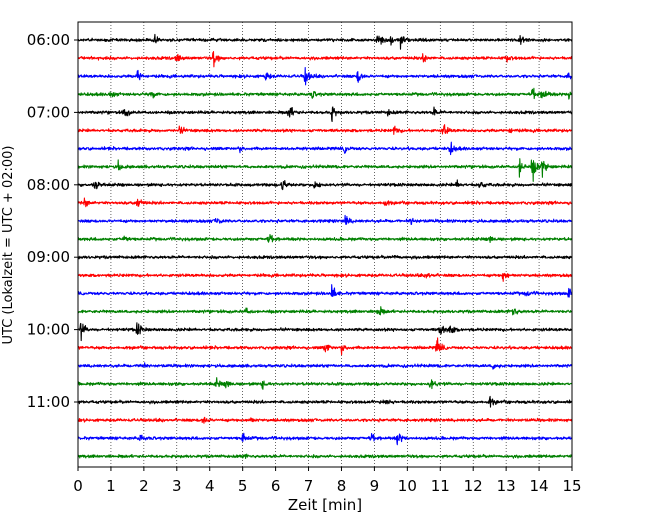 This screenshot has height=520, width=650. Describe the element at coordinates (48, 40) in the screenshot. I see `y-tick-label: 06:00` at that location.